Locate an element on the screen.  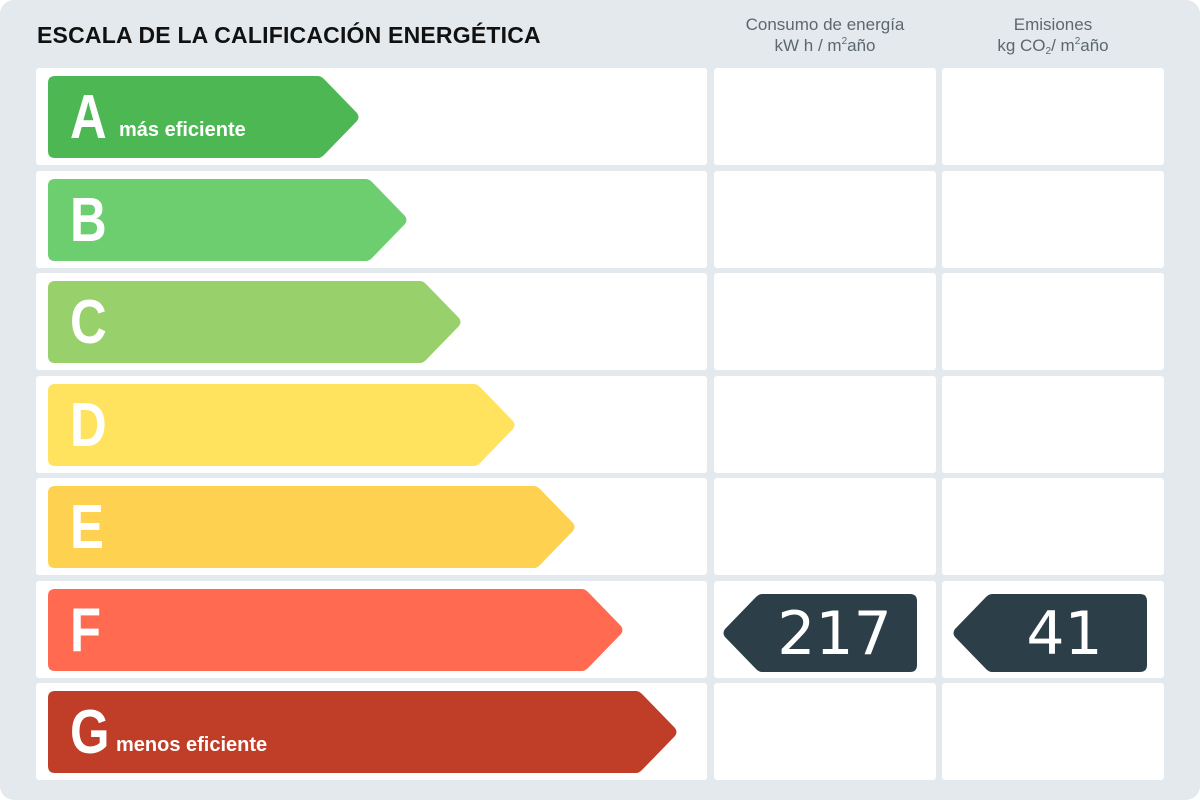
emissions-cell-b is located at coordinates (1053, 219).